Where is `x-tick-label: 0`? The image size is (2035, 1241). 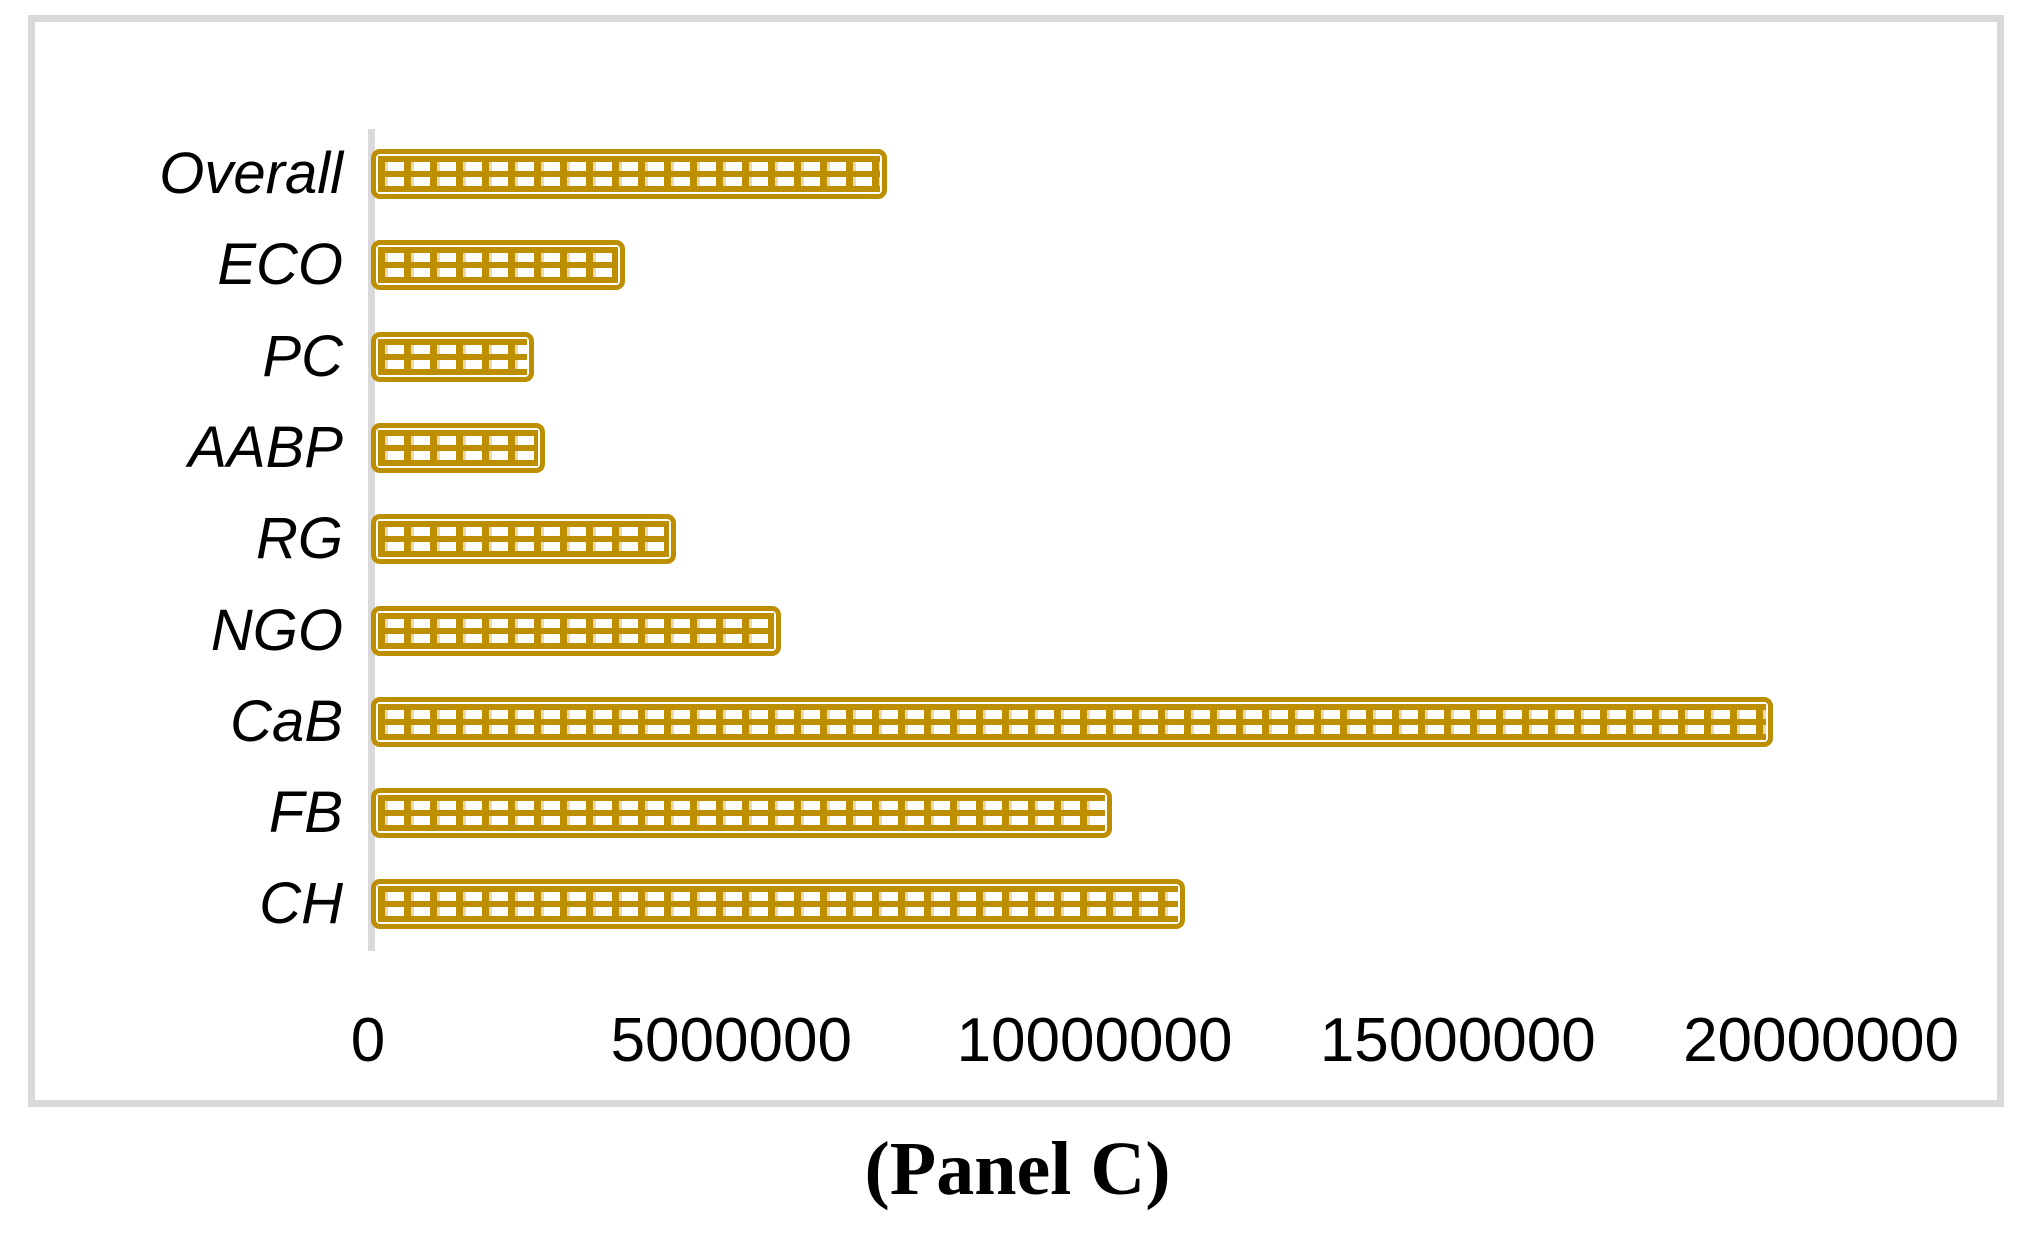
x-tick-label: 0 is located at coordinates (368, 1040).